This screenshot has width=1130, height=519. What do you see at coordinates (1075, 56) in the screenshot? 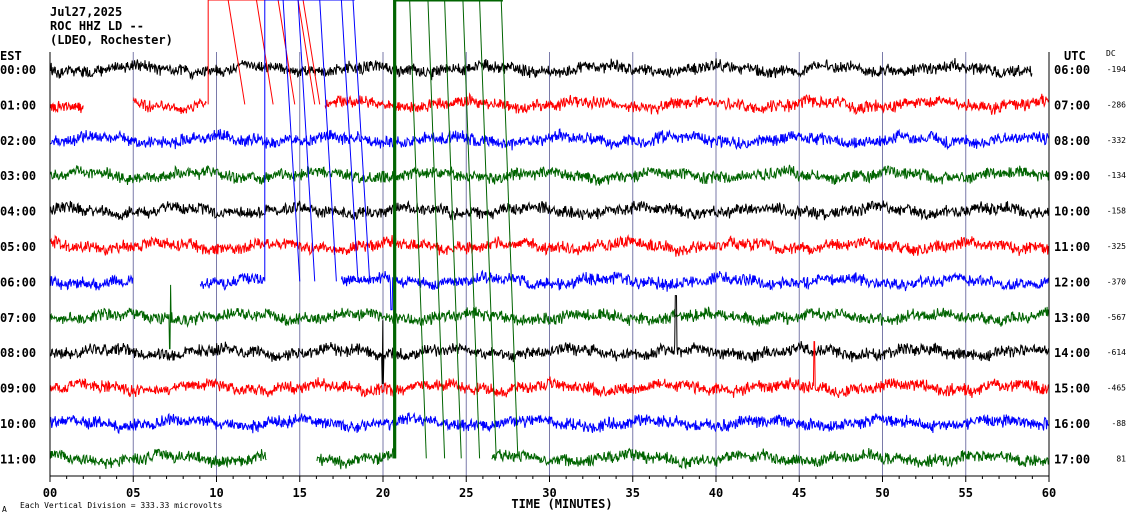
I see `utc-header: UTC` at bounding box center [1075, 56].